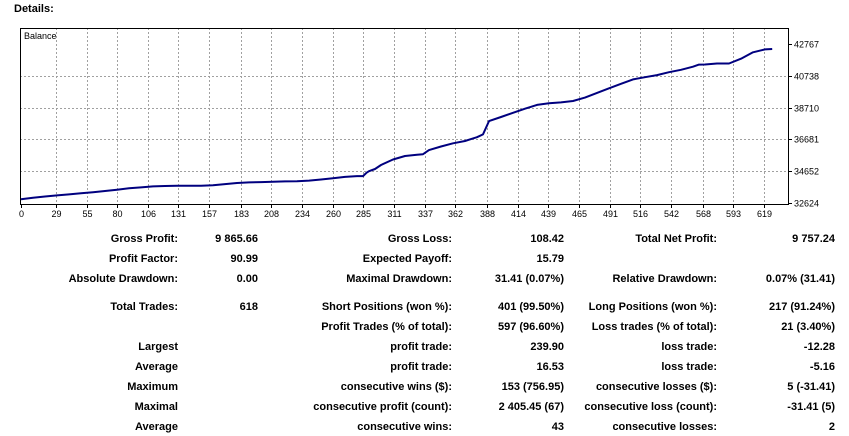  Describe the element at coordinates (419, 239) in the screenshot. I see `stat-label-col2: Gross Loss:` at that location.